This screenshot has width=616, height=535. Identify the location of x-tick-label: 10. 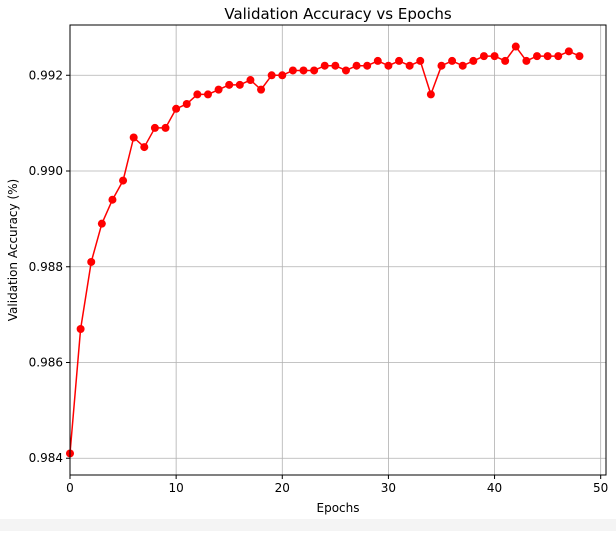
(175, 488).